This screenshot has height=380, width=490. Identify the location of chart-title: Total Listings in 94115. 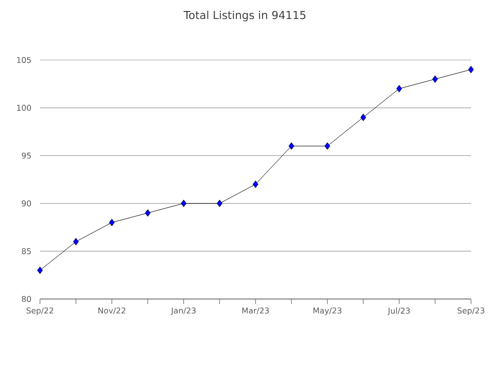
(245, 16).